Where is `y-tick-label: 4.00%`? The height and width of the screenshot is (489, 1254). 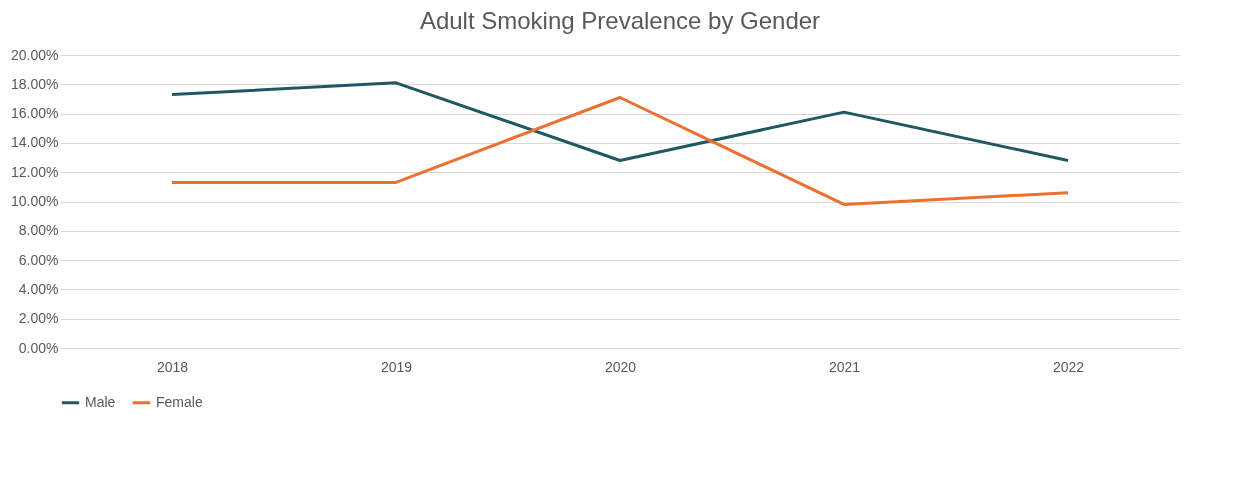
y-tick-label: 4.00% is located at coordinates (38, 288).